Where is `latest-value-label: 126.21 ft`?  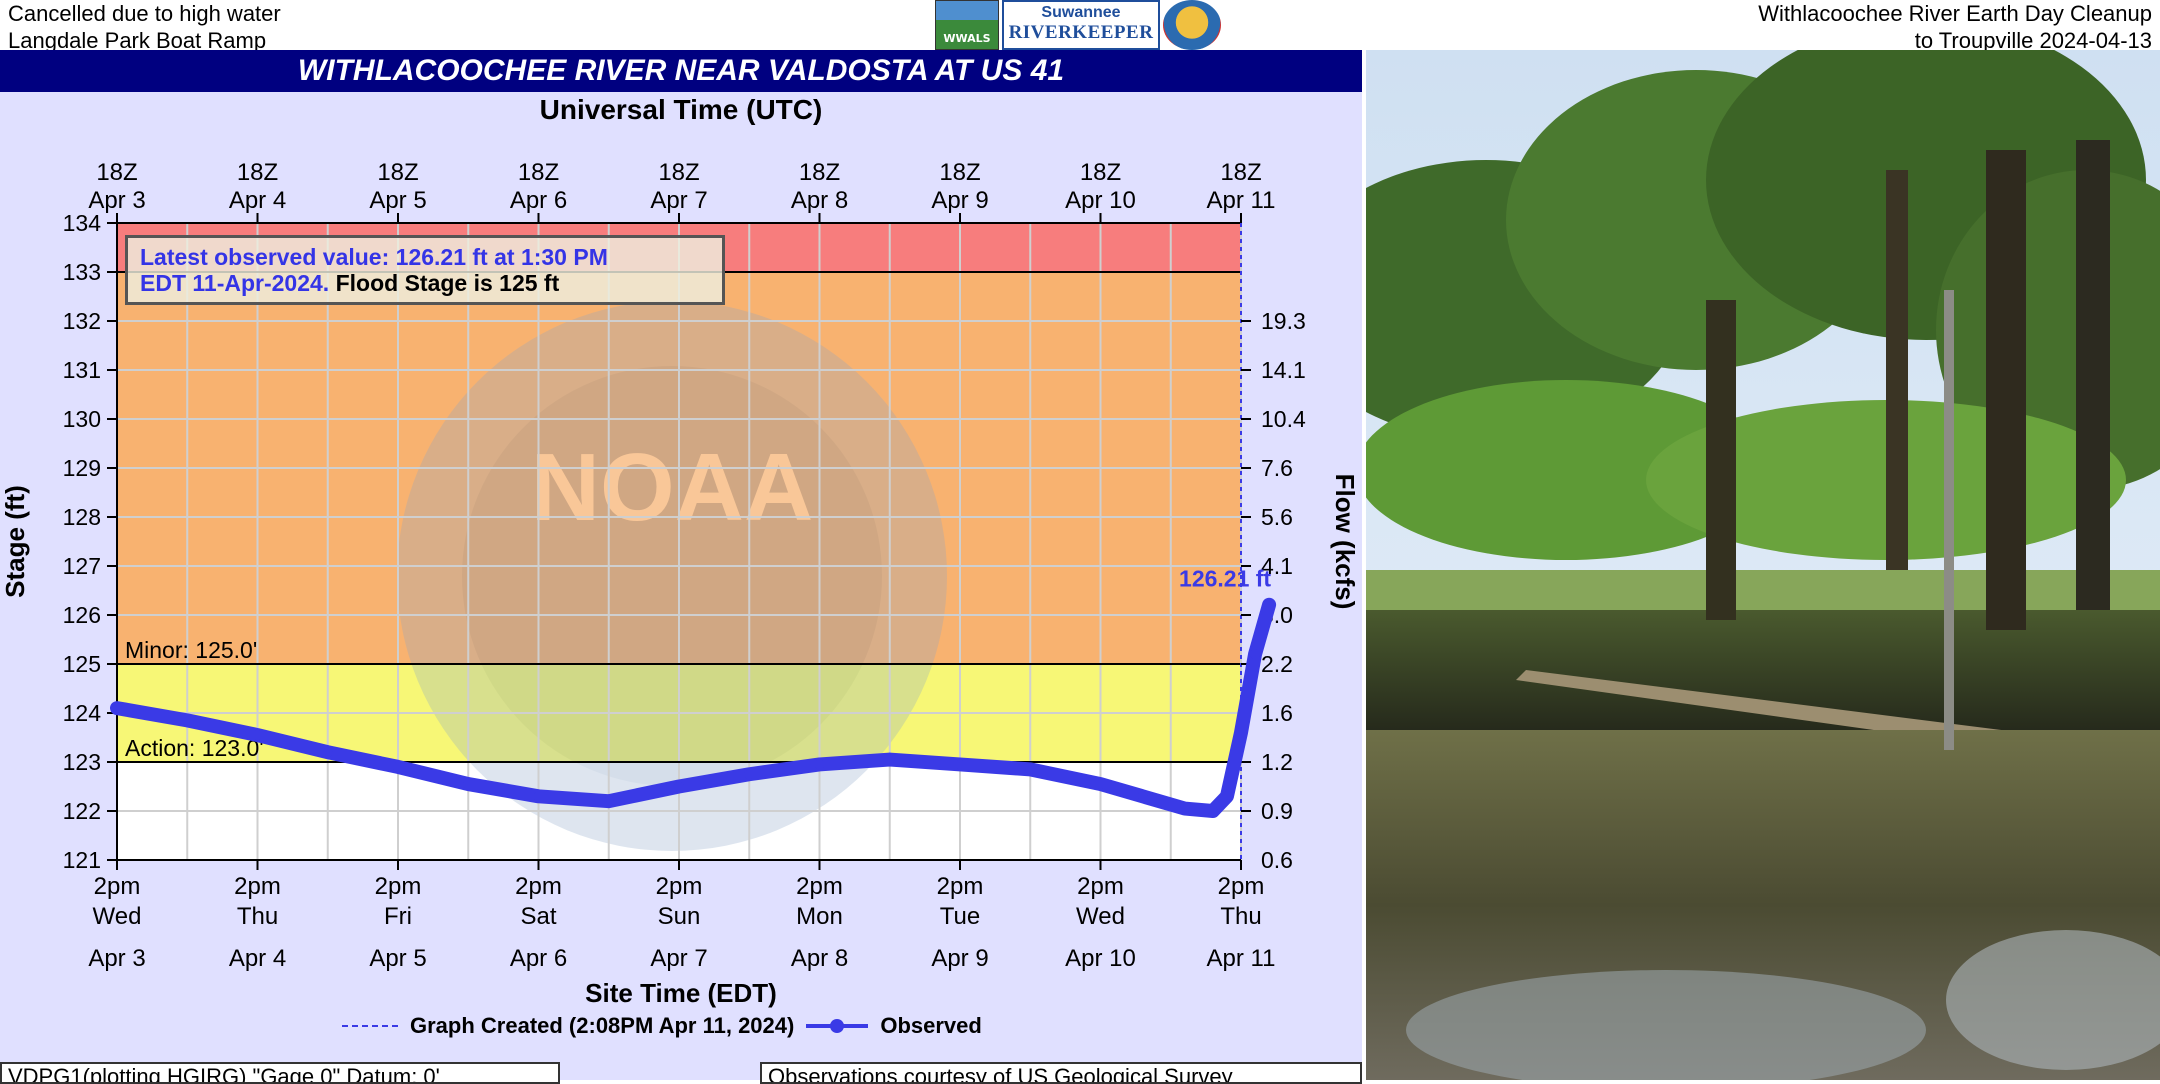
latest-value-label: 126.21 ft is located at coordinates (1225, 579).